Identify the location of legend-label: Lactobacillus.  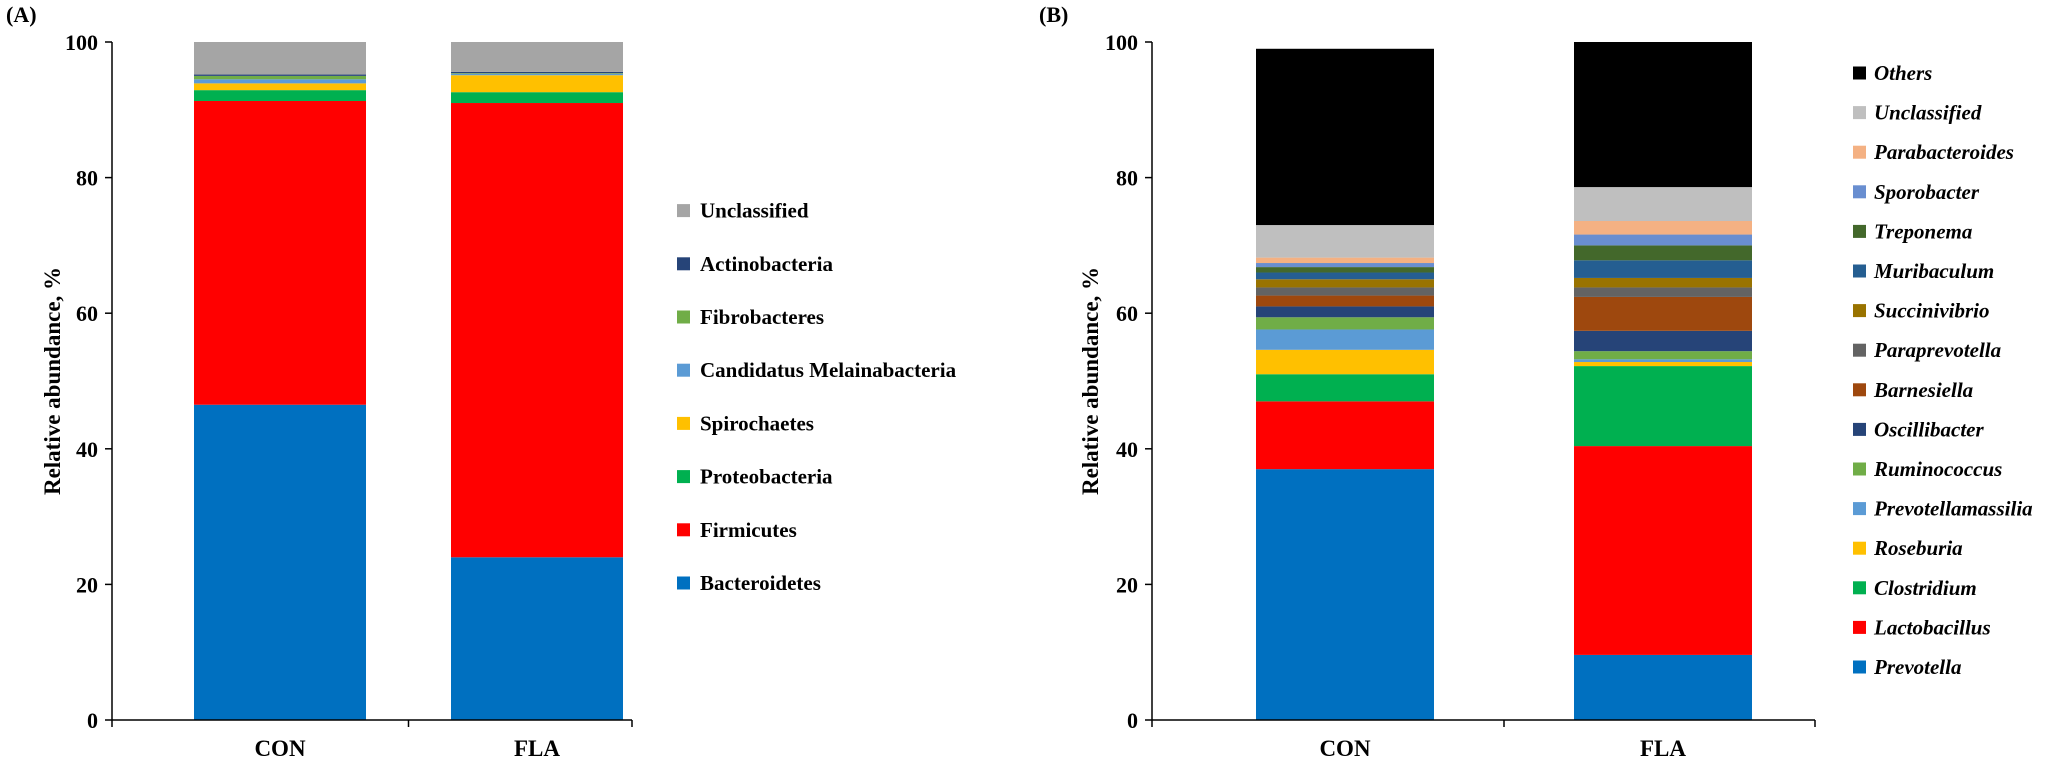
(1932, 627).